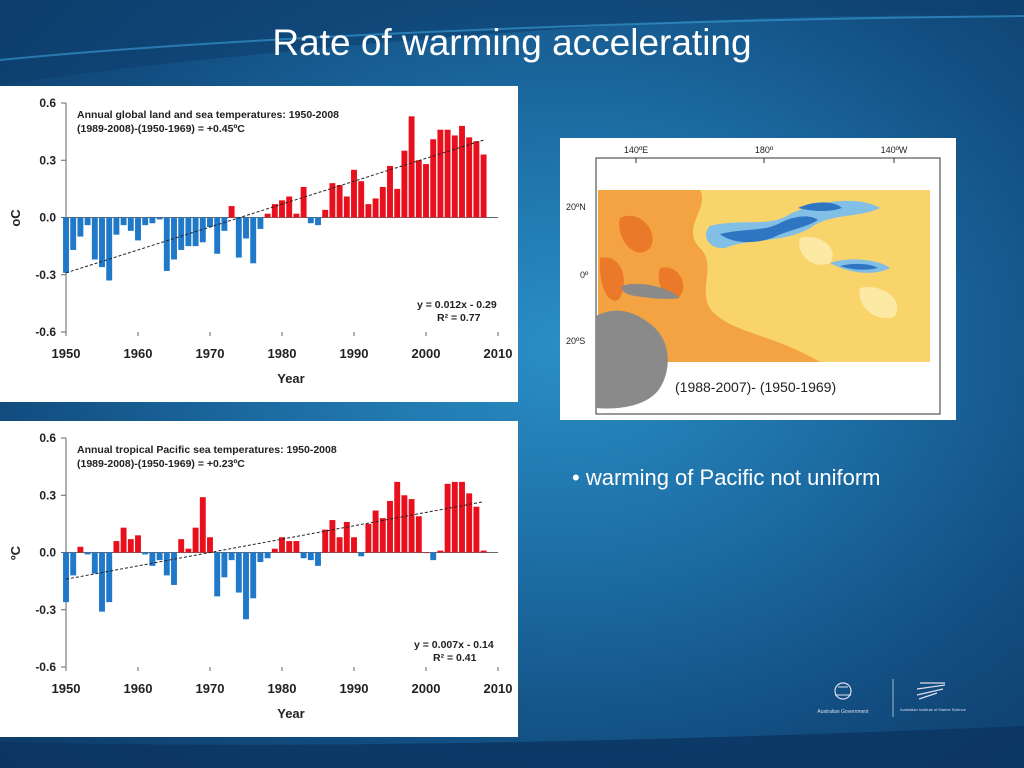 Image resolution: width=1024 pixels, height=768 pixels. Describe the element at coordinates (73, 233) in the screenshot. I see `bar-1951` at that location.